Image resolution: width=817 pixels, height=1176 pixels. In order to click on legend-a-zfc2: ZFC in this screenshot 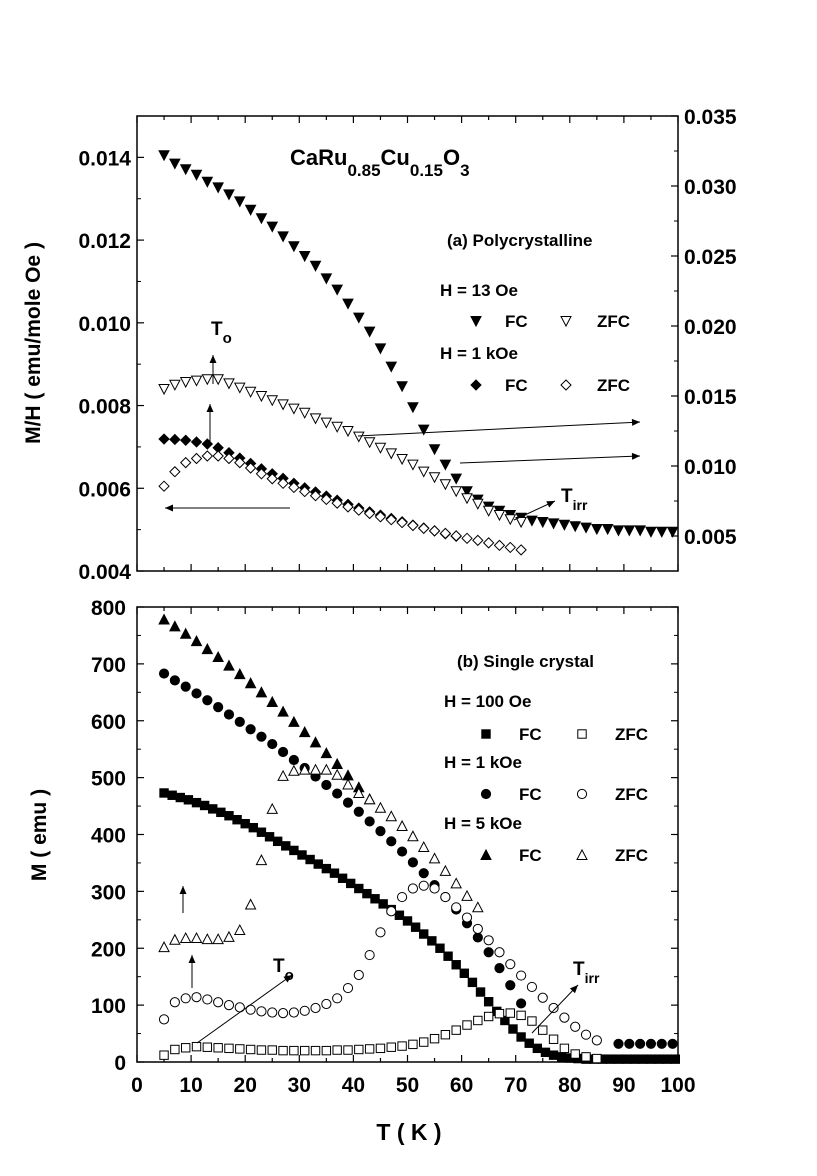, I will do `click(613, 385)`.